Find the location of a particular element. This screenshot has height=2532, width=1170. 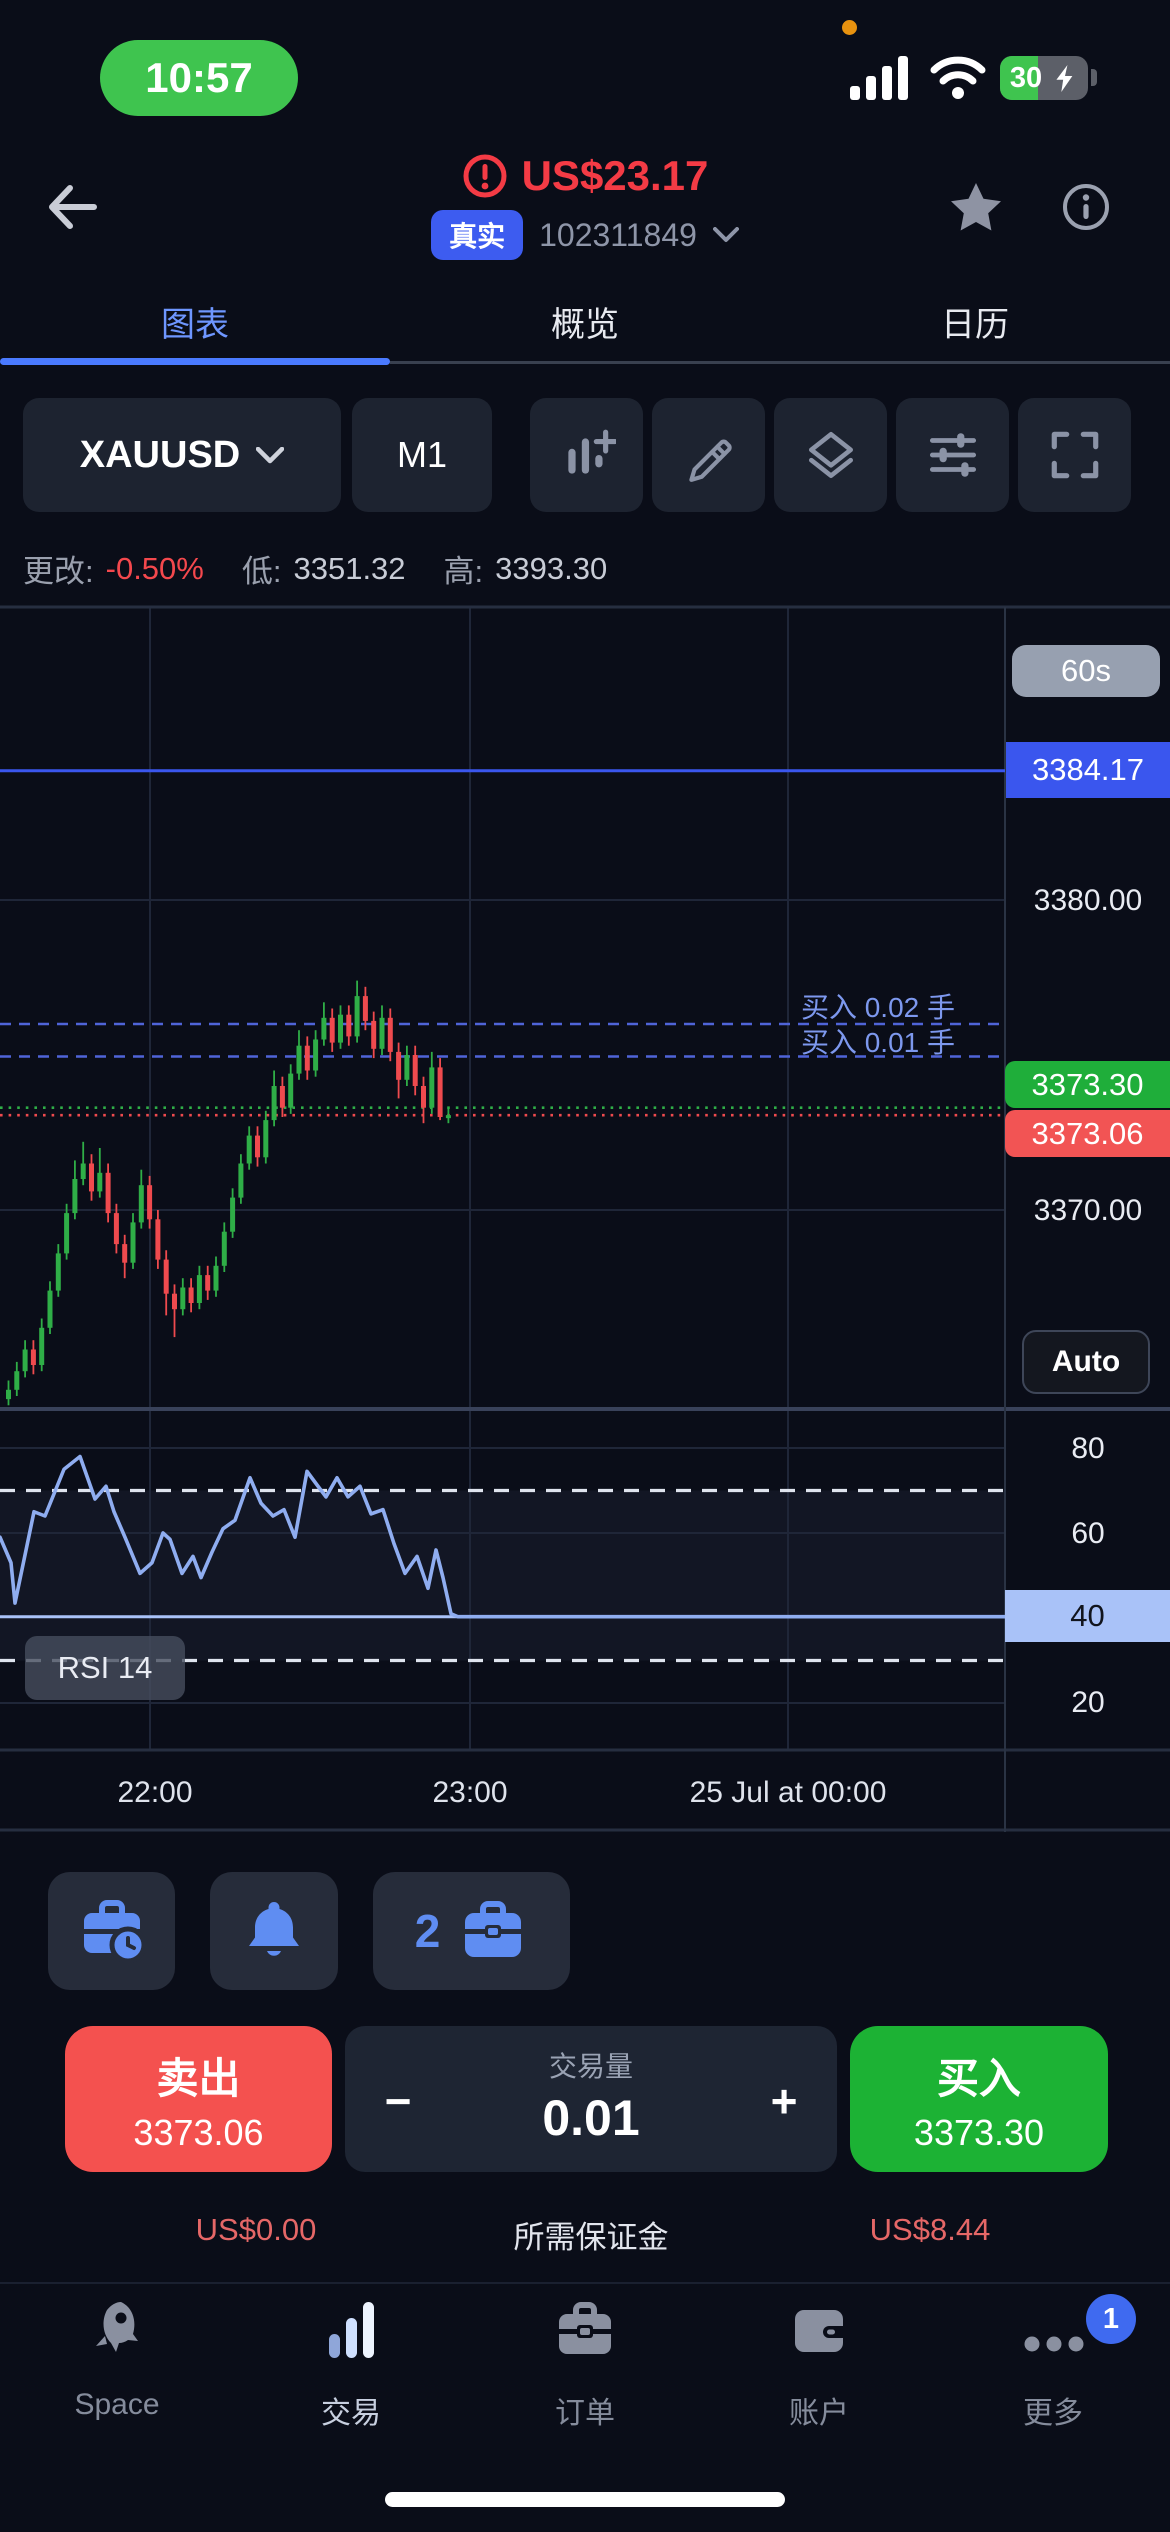

mic-indicator-dot is located at coordinates (849, 27).